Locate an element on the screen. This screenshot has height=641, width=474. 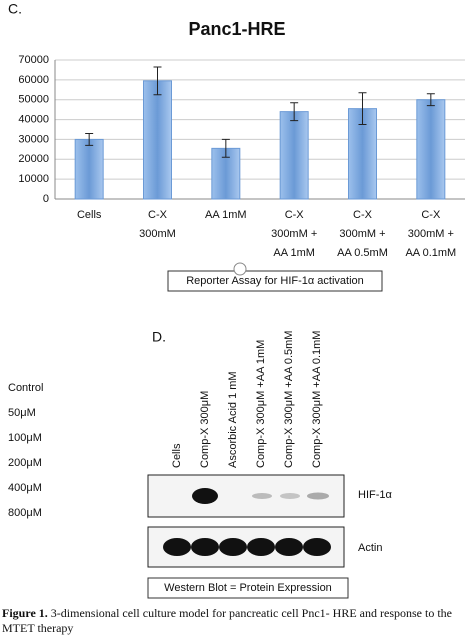
caption-text: Reporter Assay for HIF-1α activation is located at coordinates (275, 281).